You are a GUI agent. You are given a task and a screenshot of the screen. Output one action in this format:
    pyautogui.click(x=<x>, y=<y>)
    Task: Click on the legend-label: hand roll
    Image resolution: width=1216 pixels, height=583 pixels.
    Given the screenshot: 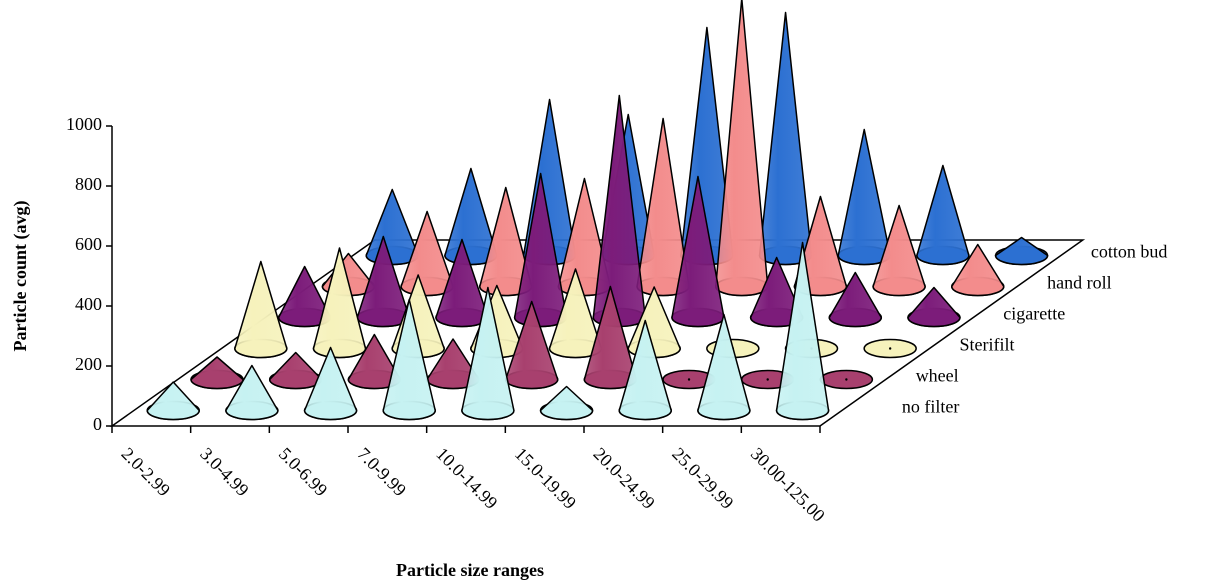 What is the action you would take?
    pyautogui.click(x=1079, y=283)
    